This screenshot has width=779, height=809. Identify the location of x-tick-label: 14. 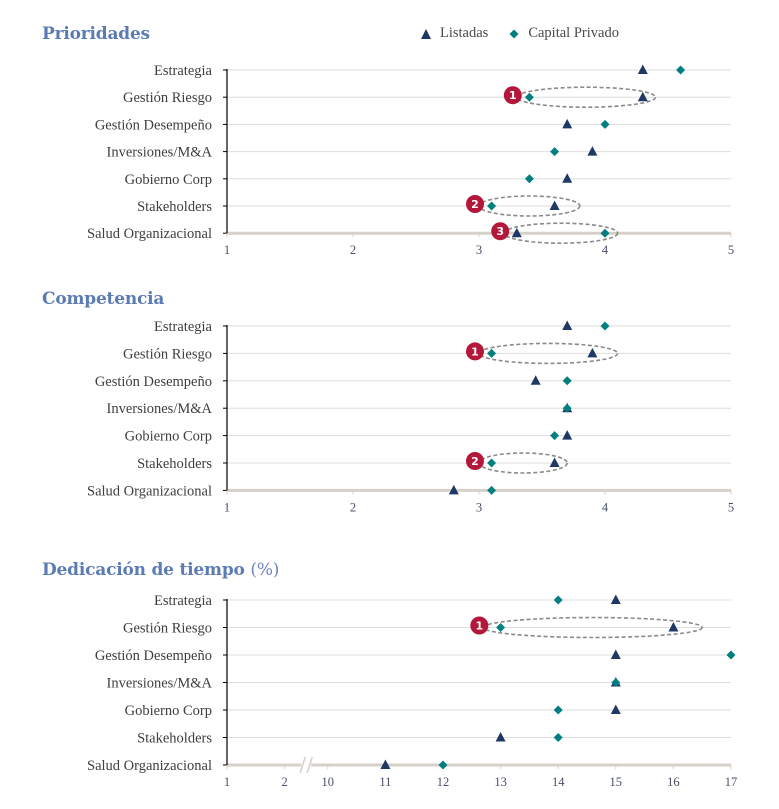
(558, 782).